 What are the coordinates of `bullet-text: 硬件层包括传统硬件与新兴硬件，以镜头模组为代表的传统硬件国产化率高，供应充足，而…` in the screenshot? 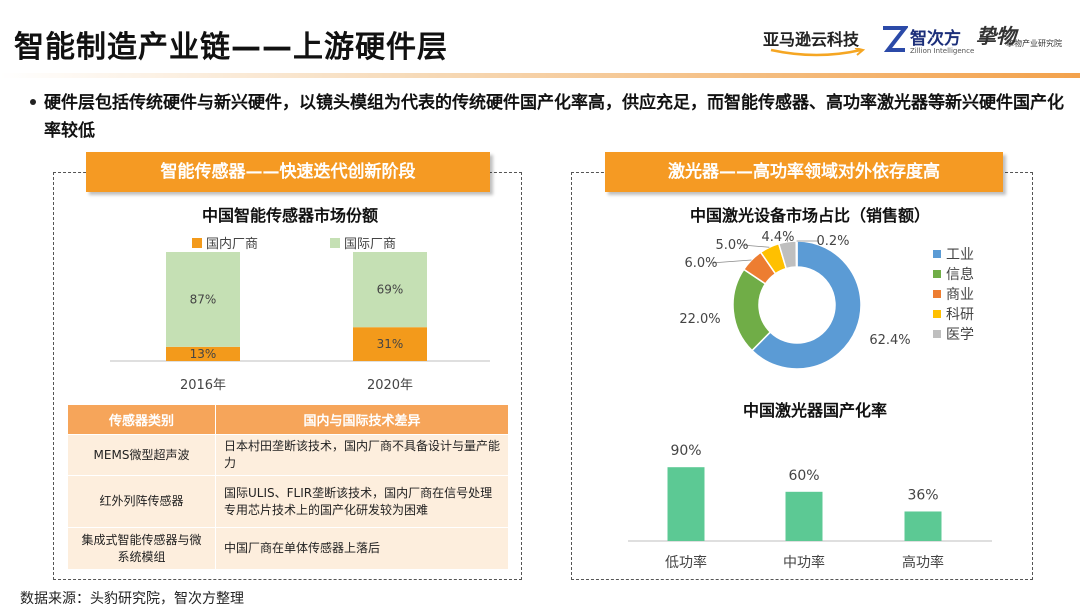 It's located at (554, 117).